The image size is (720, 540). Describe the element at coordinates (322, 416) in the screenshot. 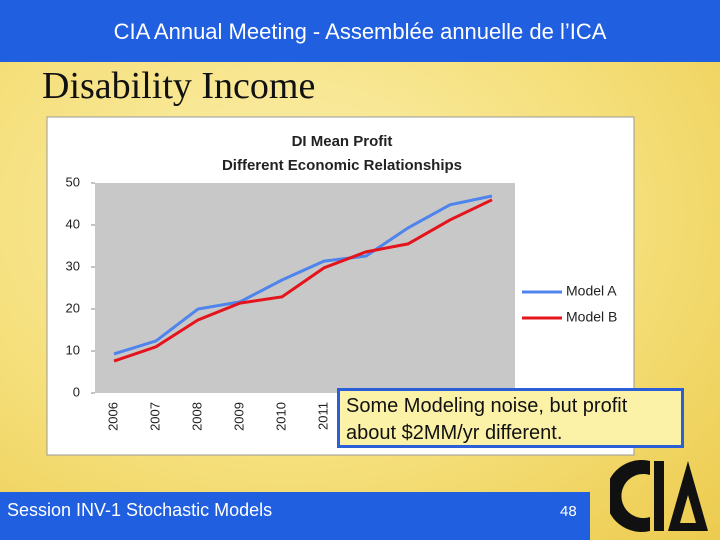

I see `x-tick-label: 2011` at that location.